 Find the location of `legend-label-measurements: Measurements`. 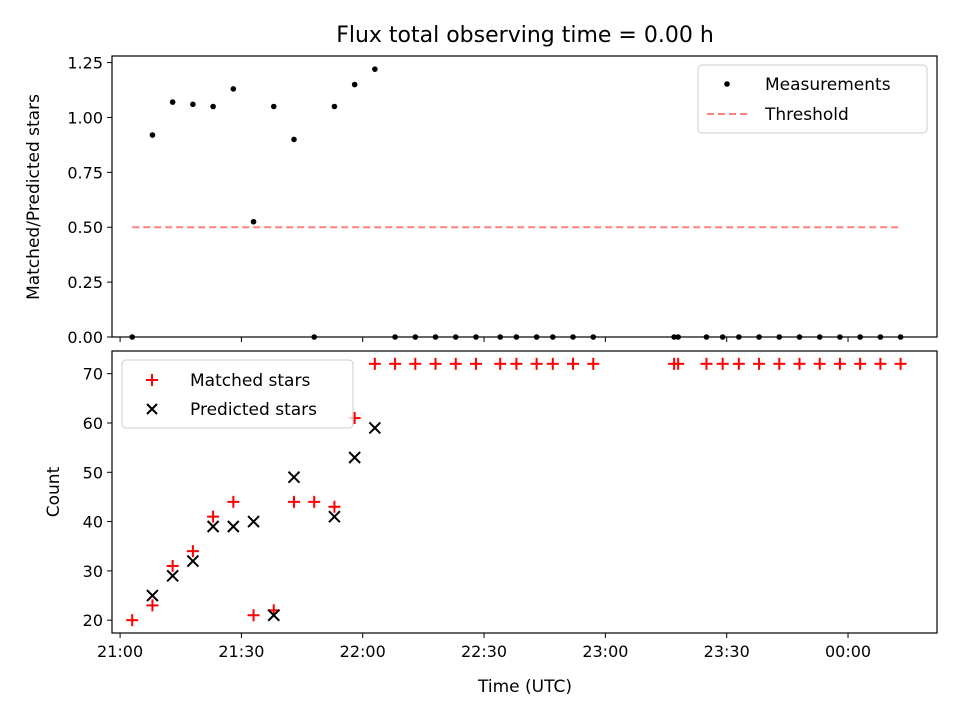

legend-label-measurements: Measurements is located at coordinates (828, 85).